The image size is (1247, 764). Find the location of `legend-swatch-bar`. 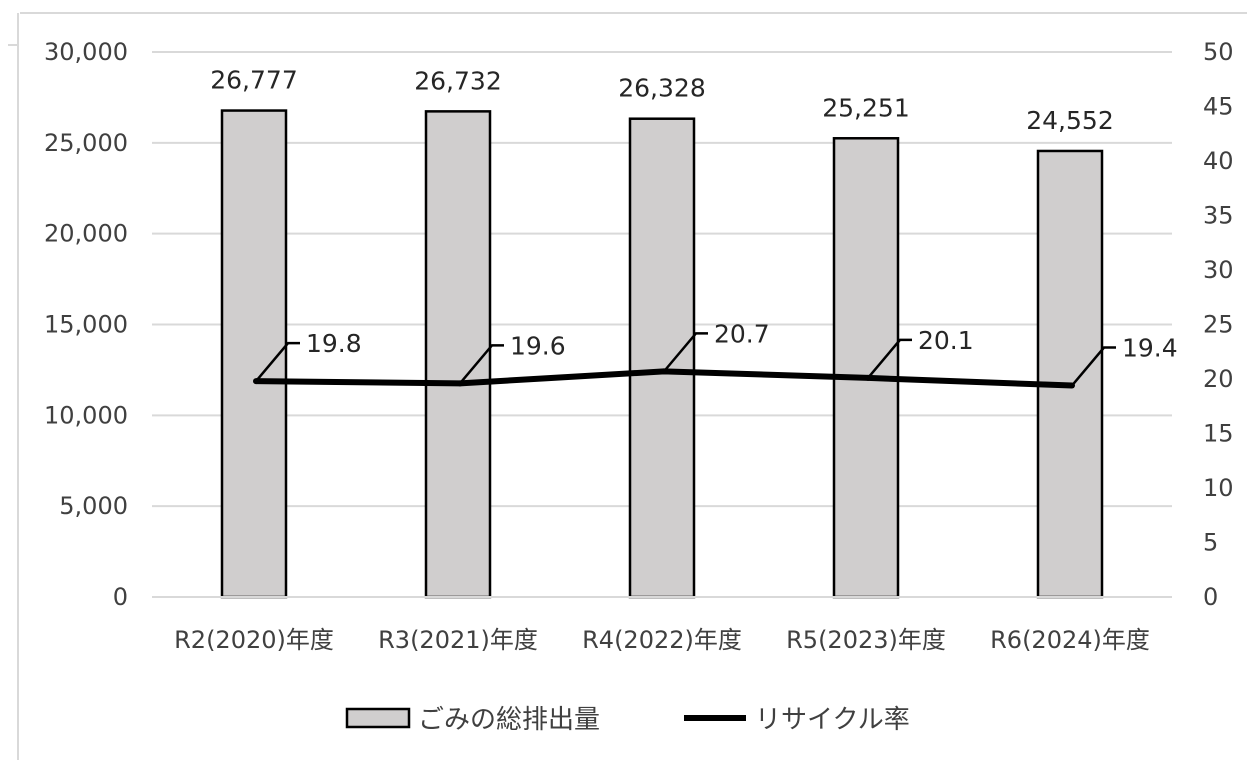

legend-swatch-bar is located at coordinates (378, 718).